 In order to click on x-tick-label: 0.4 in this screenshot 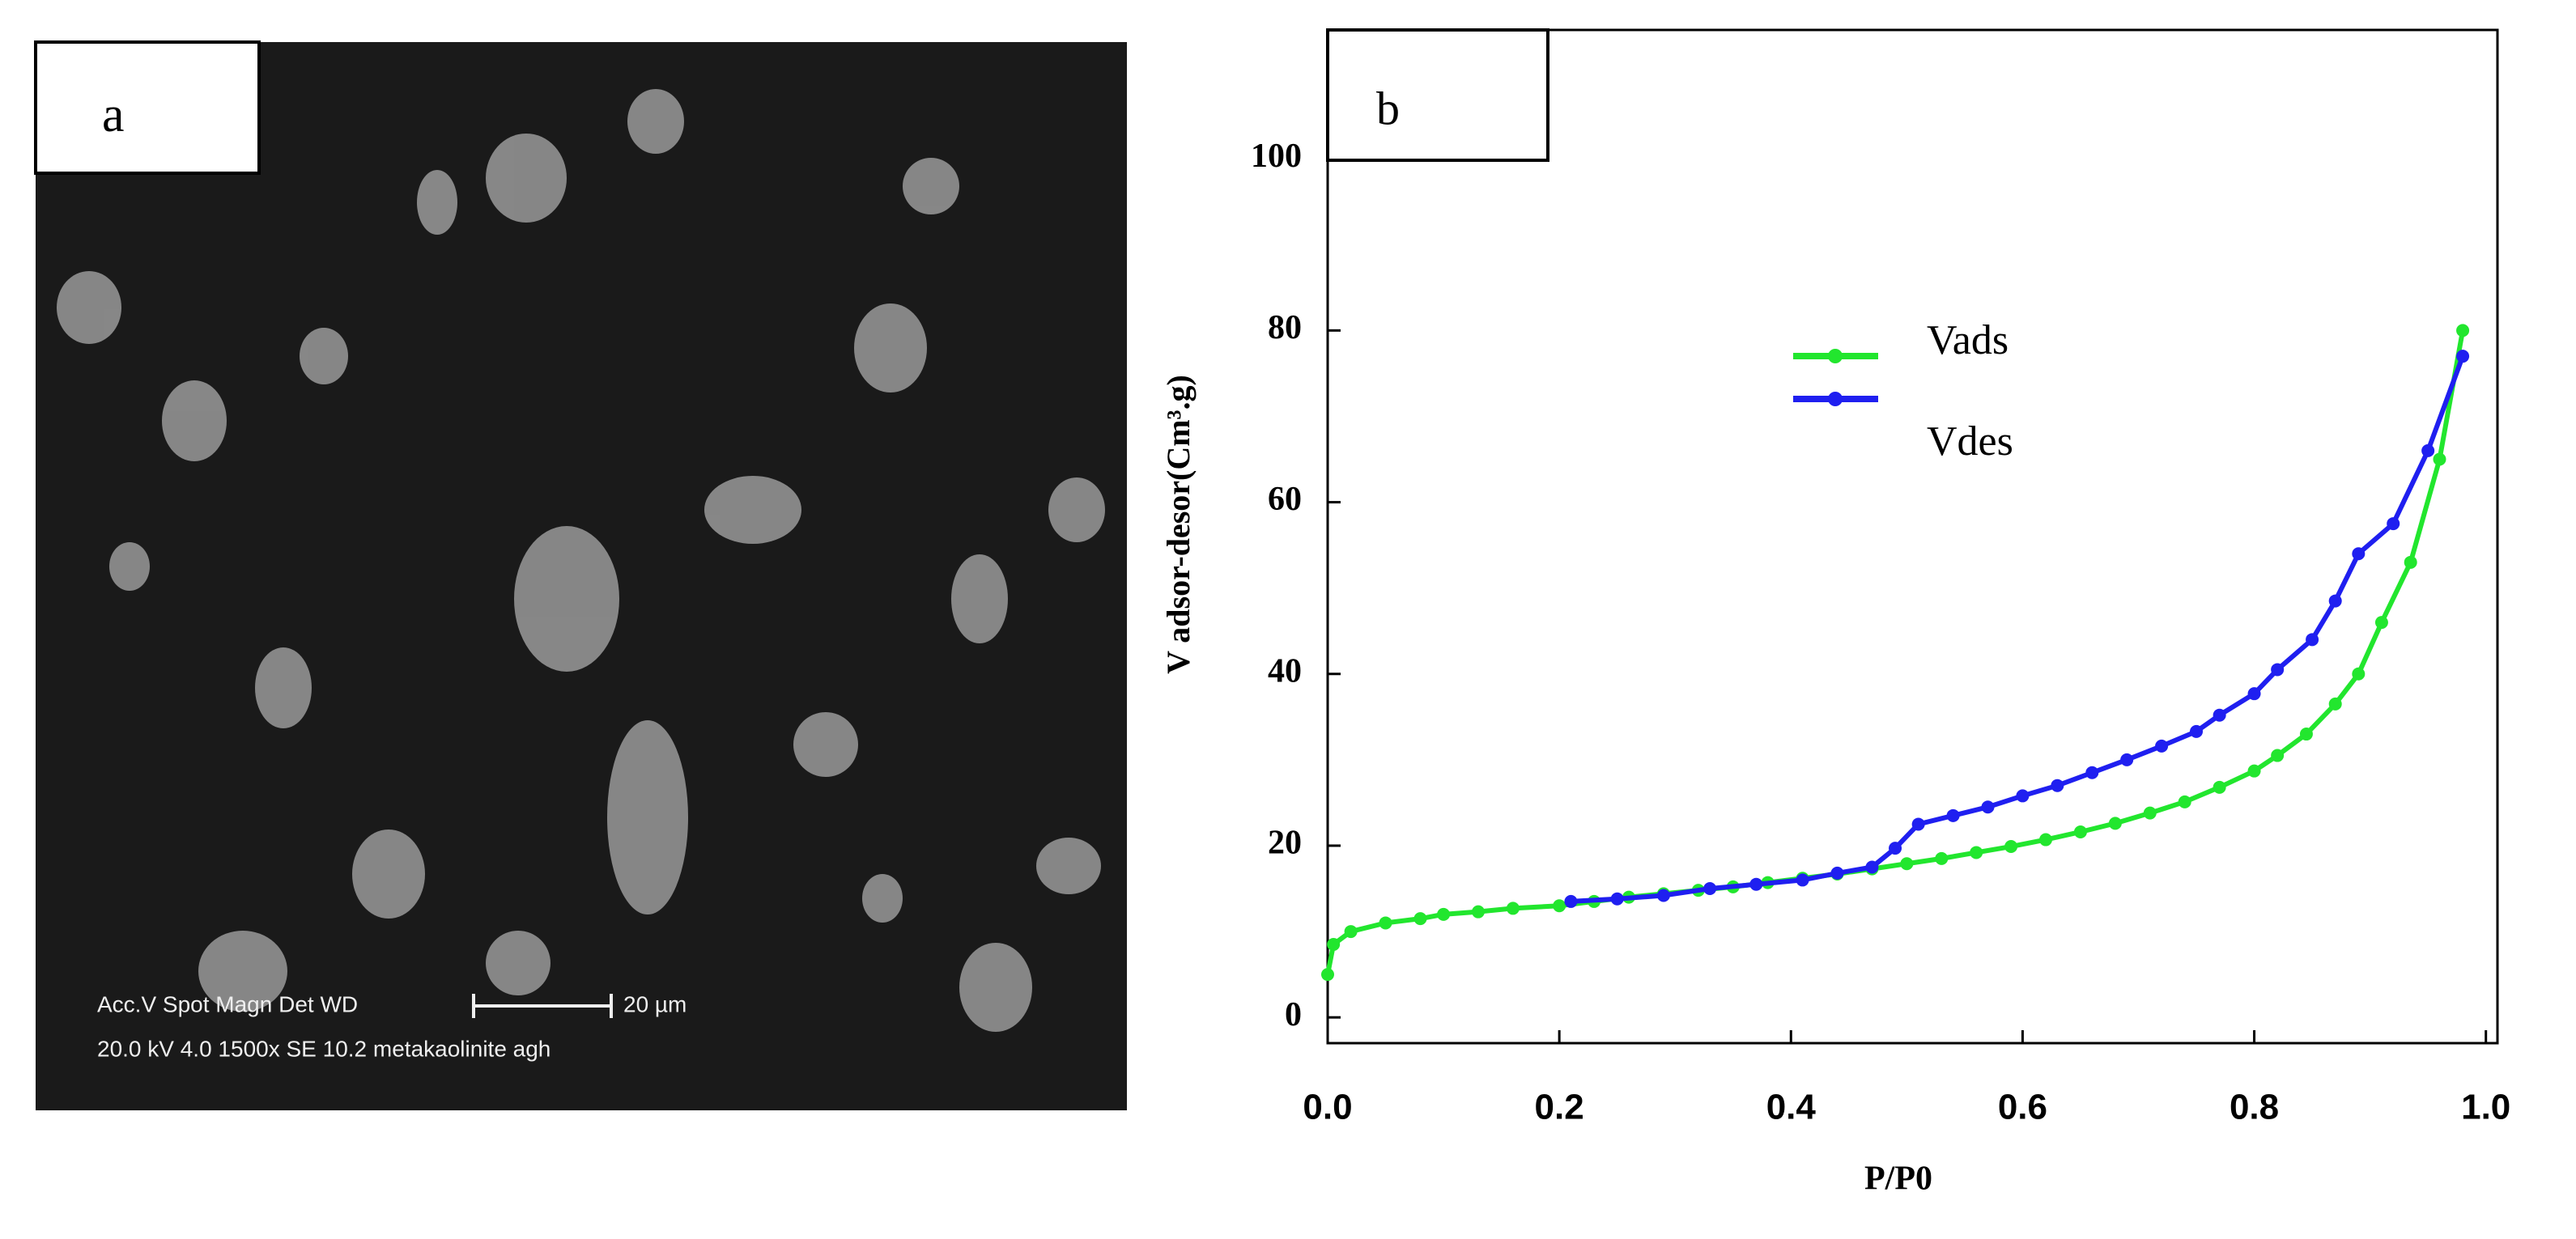, I will do `click(1792, 1107)`.